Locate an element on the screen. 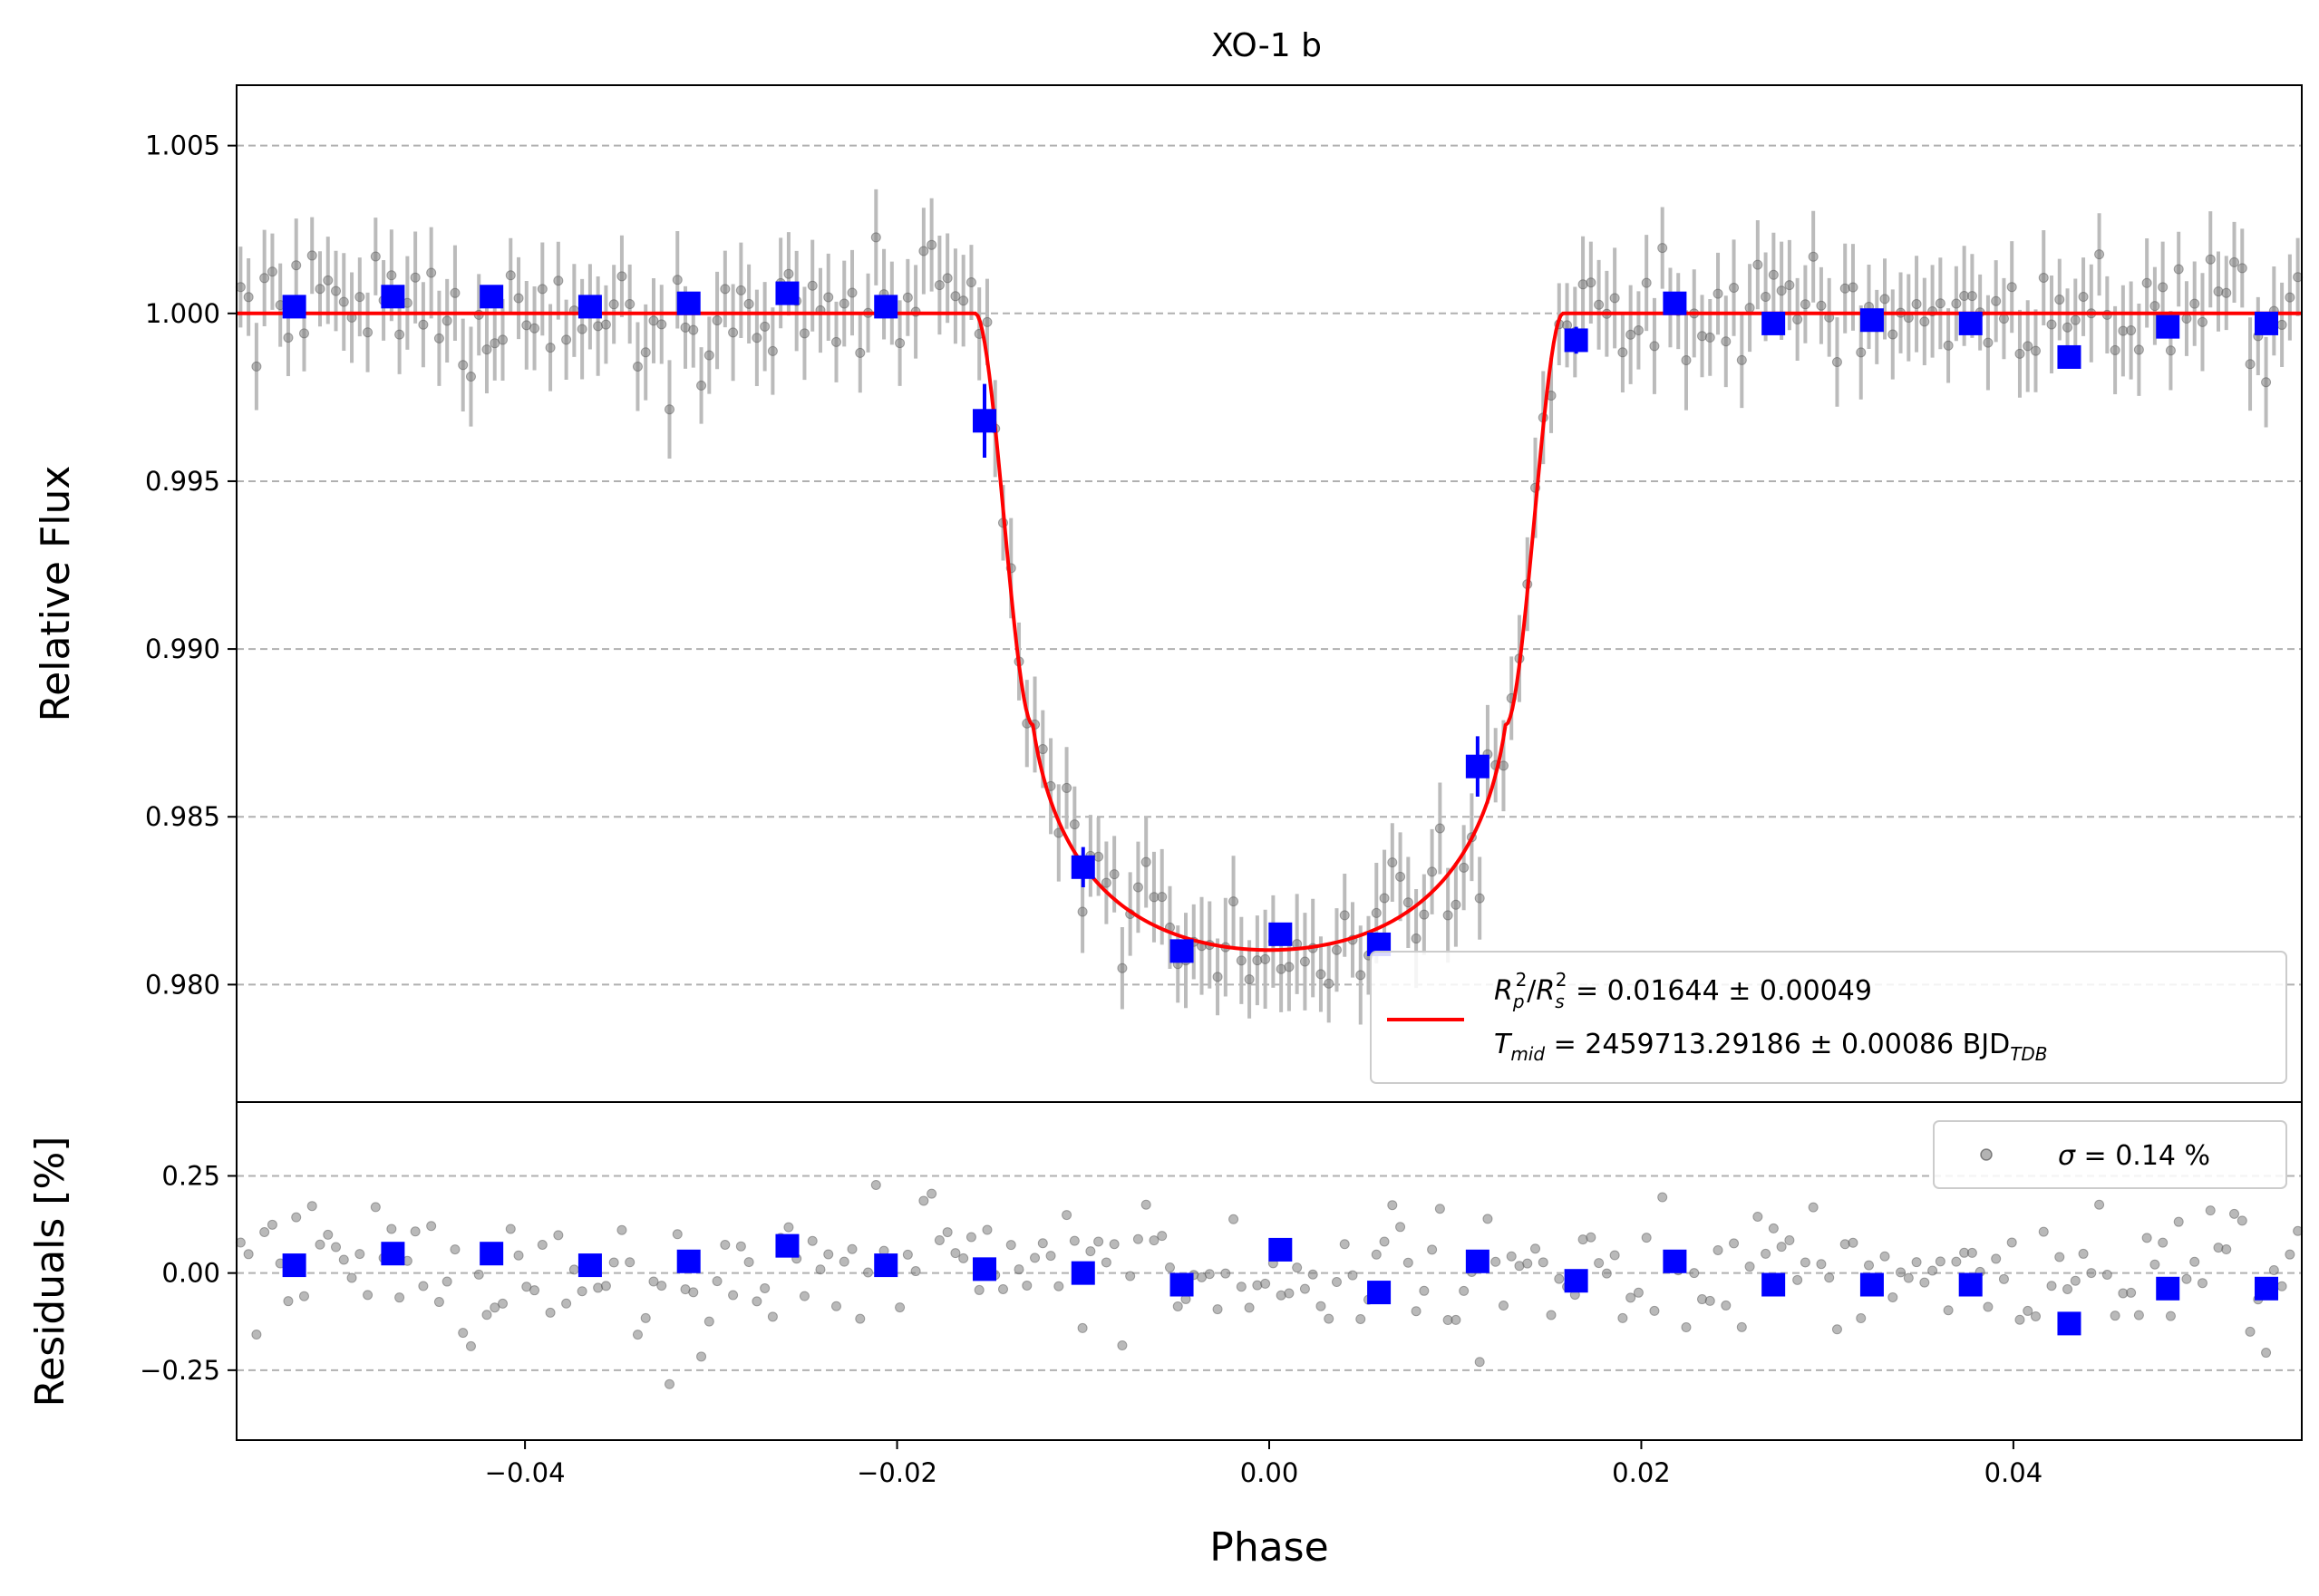 The image size is (2319, 1596). x-tick-label: 0.04 is located at coordinates (2013, 1472).